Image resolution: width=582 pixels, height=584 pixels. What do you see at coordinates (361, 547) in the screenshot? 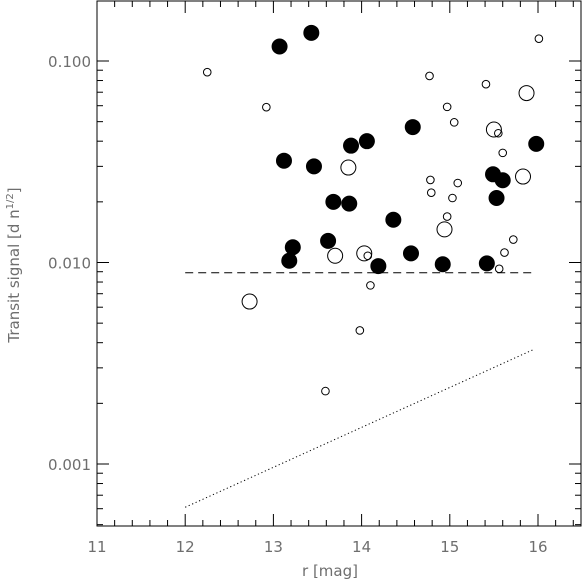
I see `x-tick-label: 14` at bounding box center [361, 547].